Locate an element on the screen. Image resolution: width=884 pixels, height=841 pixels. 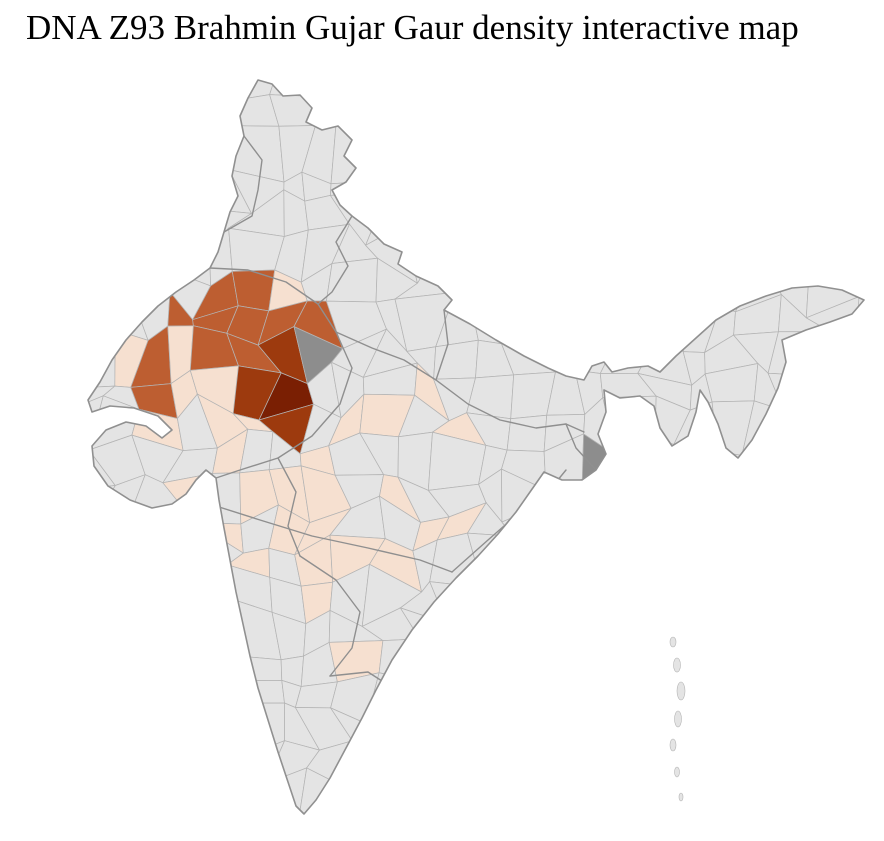
andaman-islands is located at coordinates (677, 719).